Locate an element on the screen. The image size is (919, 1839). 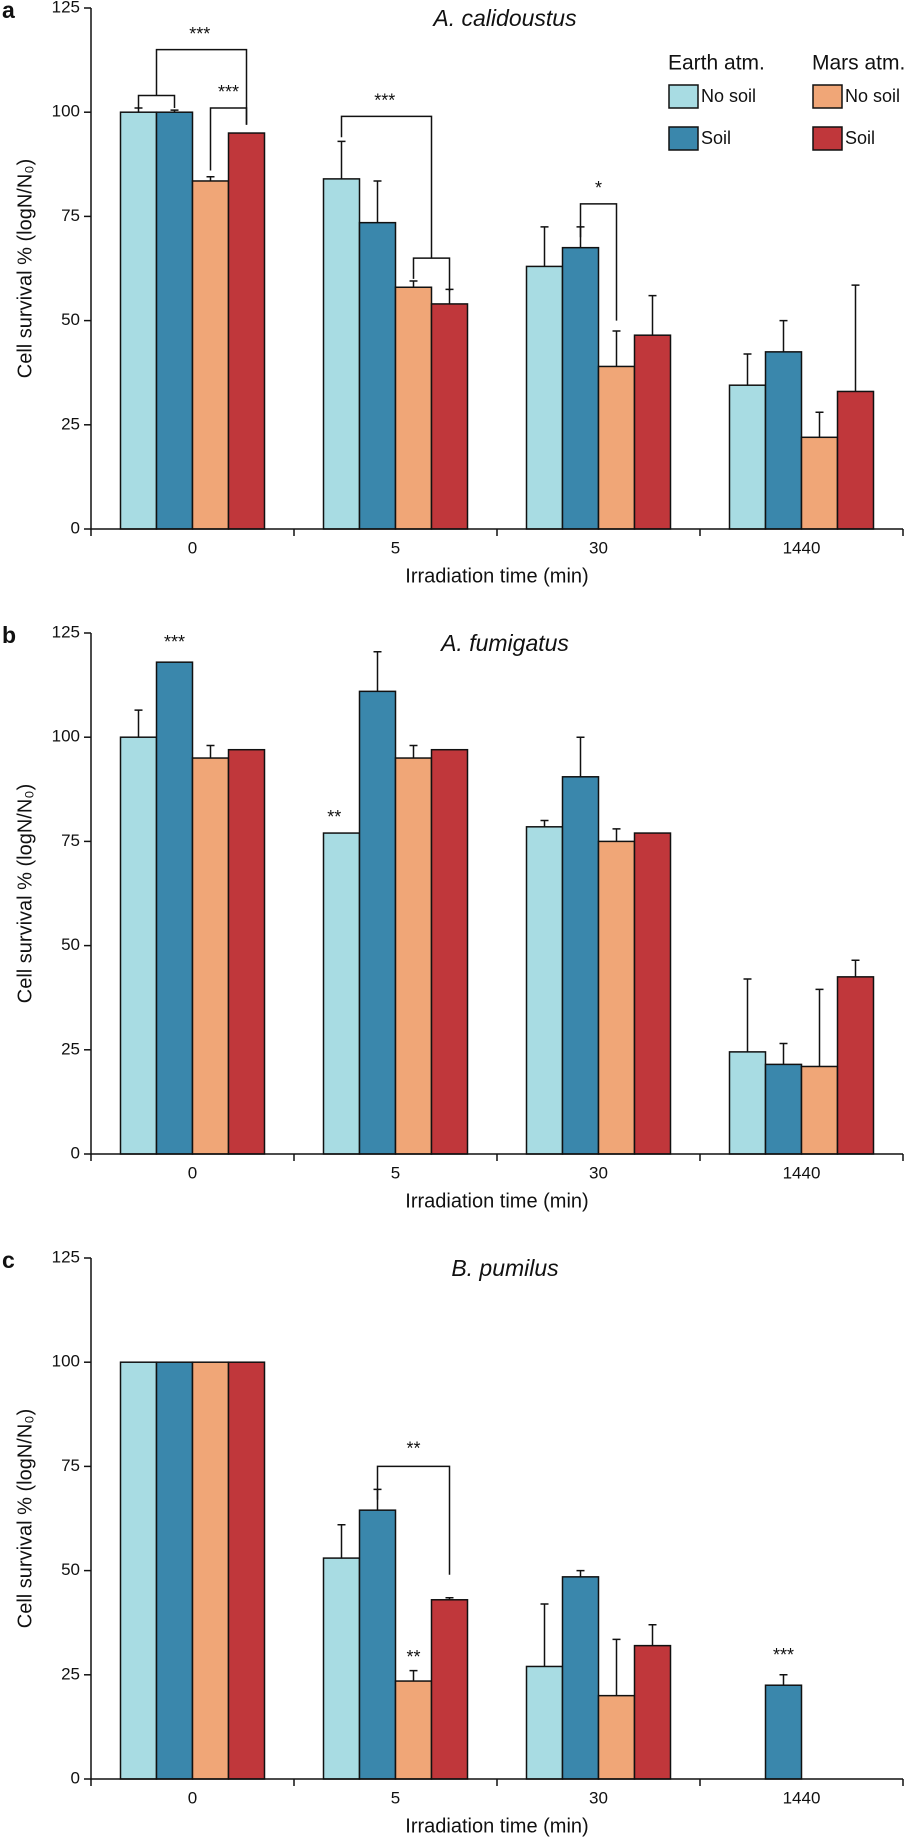
significance-label: * is located at coordinates (598, 188).